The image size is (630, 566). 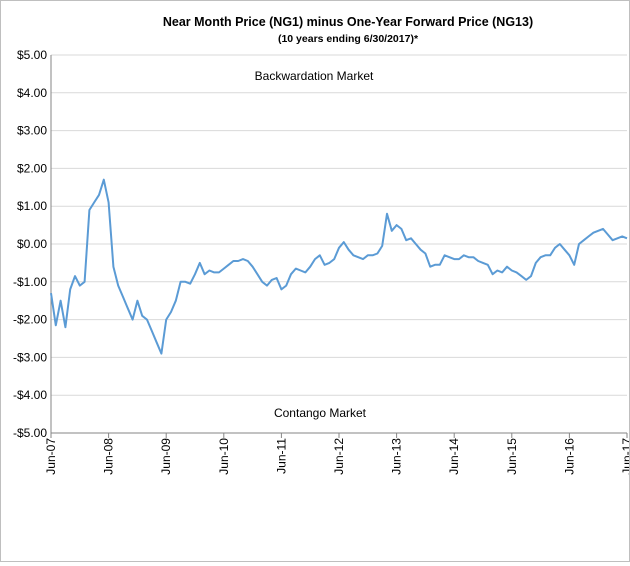 What do you see at coordinates (32, 206) in the screenshot?
I see `y-tick-label: $1.00` at bounding box center [32, 206].